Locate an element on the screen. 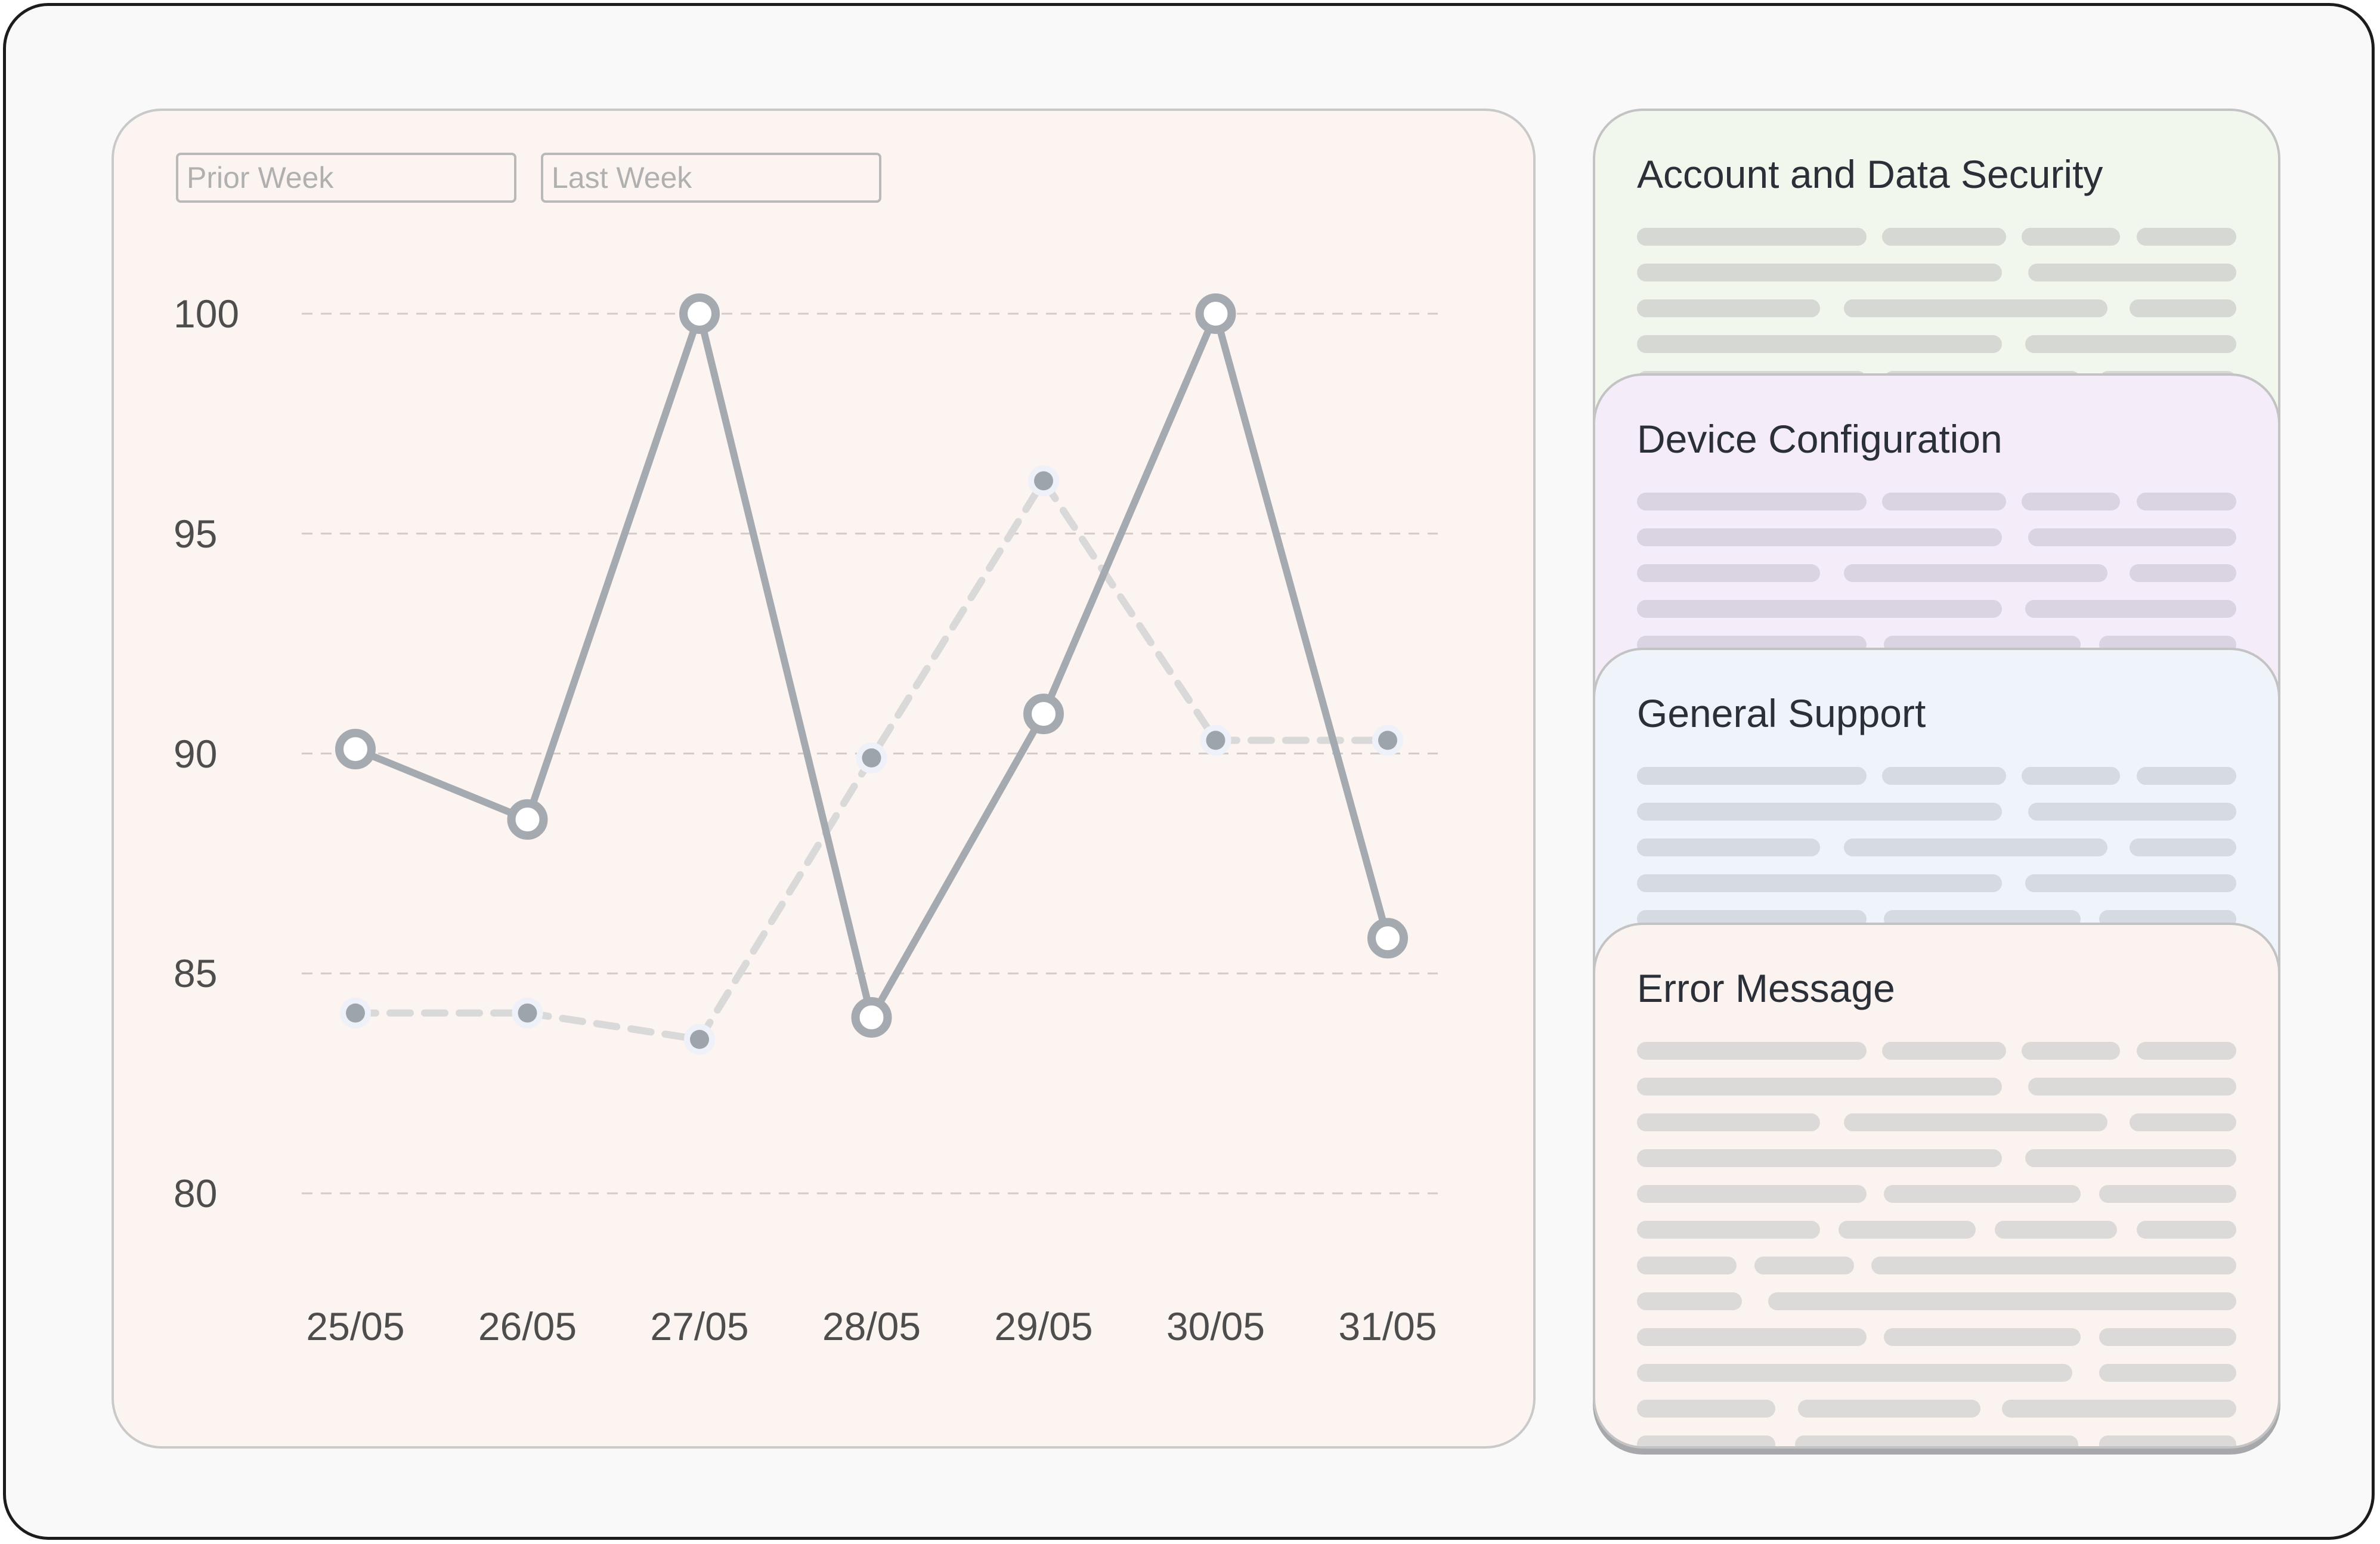 The image size is (2380, 1544). x-tick-label: 30/05 is located at coordinates (1215, 1326).